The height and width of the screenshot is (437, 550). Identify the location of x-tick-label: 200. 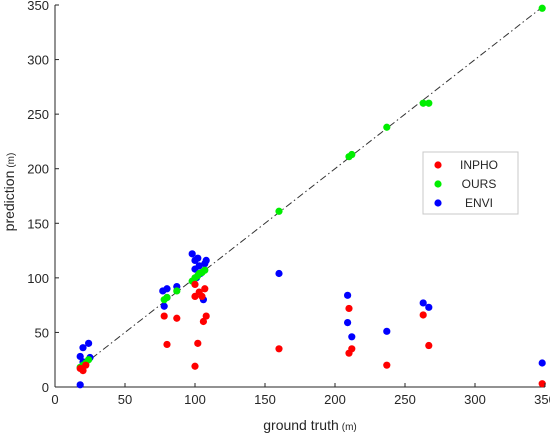
(335, 399).